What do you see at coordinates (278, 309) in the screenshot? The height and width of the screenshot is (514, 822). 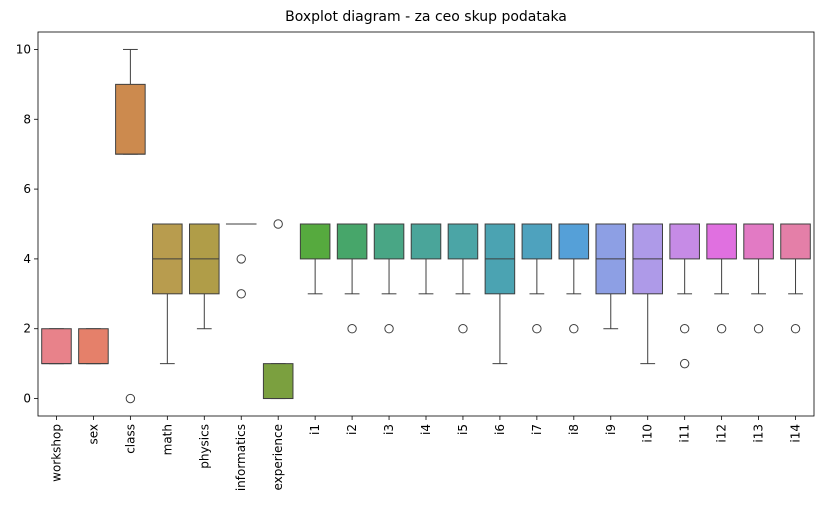 I see `box-experience` at bounding box center [278, 309].